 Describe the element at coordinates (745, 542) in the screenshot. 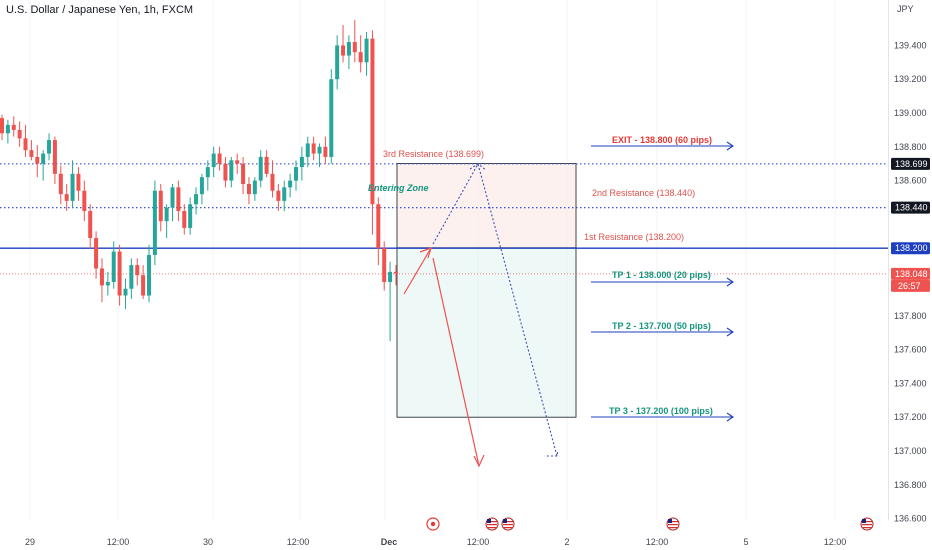

I see `time-tick: 5` at that location.